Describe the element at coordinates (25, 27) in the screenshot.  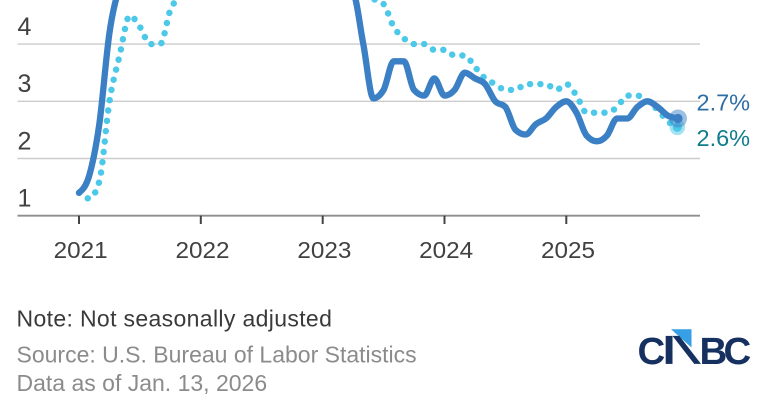
I see `svg-text: 4` at that location.